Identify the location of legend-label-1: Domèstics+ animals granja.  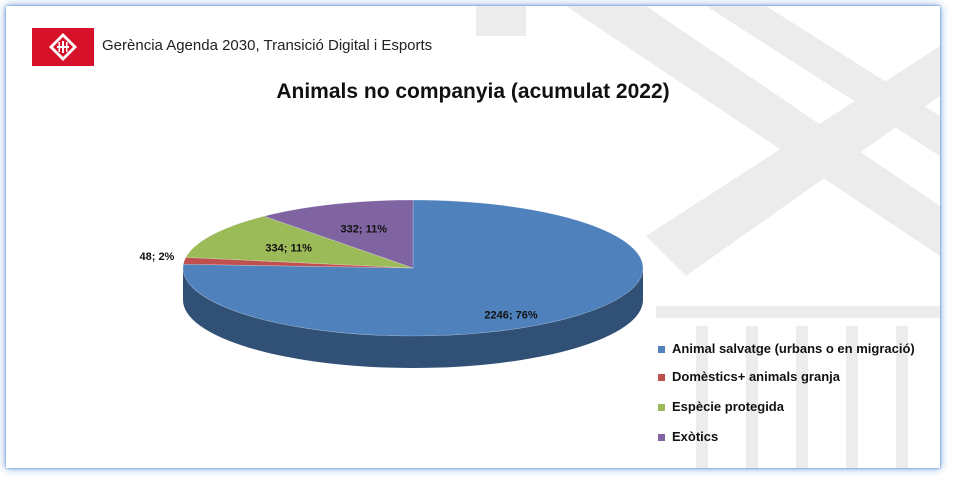
(756, 376).